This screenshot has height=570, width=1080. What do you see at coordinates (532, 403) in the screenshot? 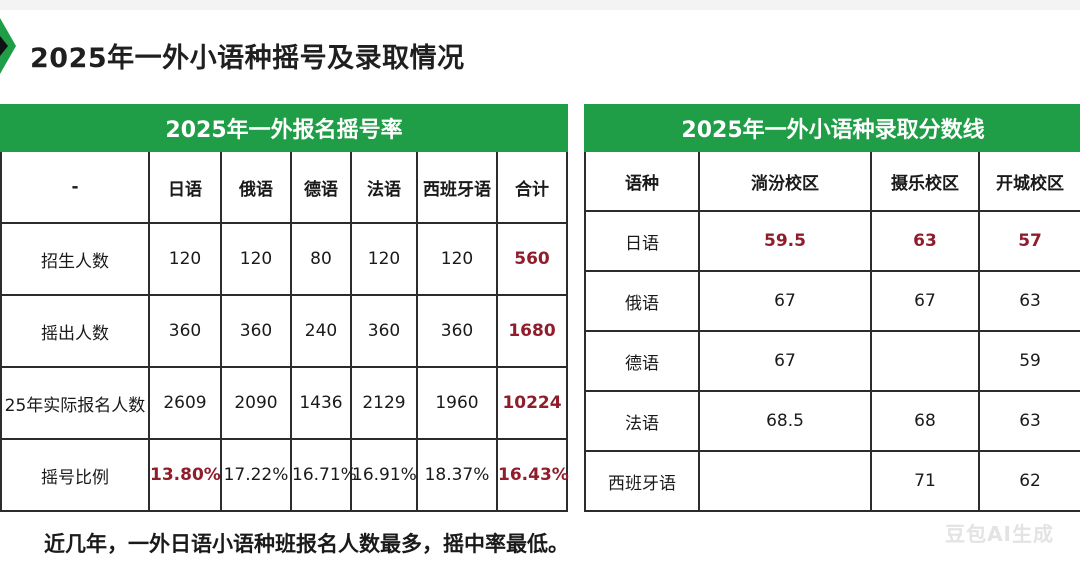
I see `total-cell: 10224` at bounding box center [532, 403].